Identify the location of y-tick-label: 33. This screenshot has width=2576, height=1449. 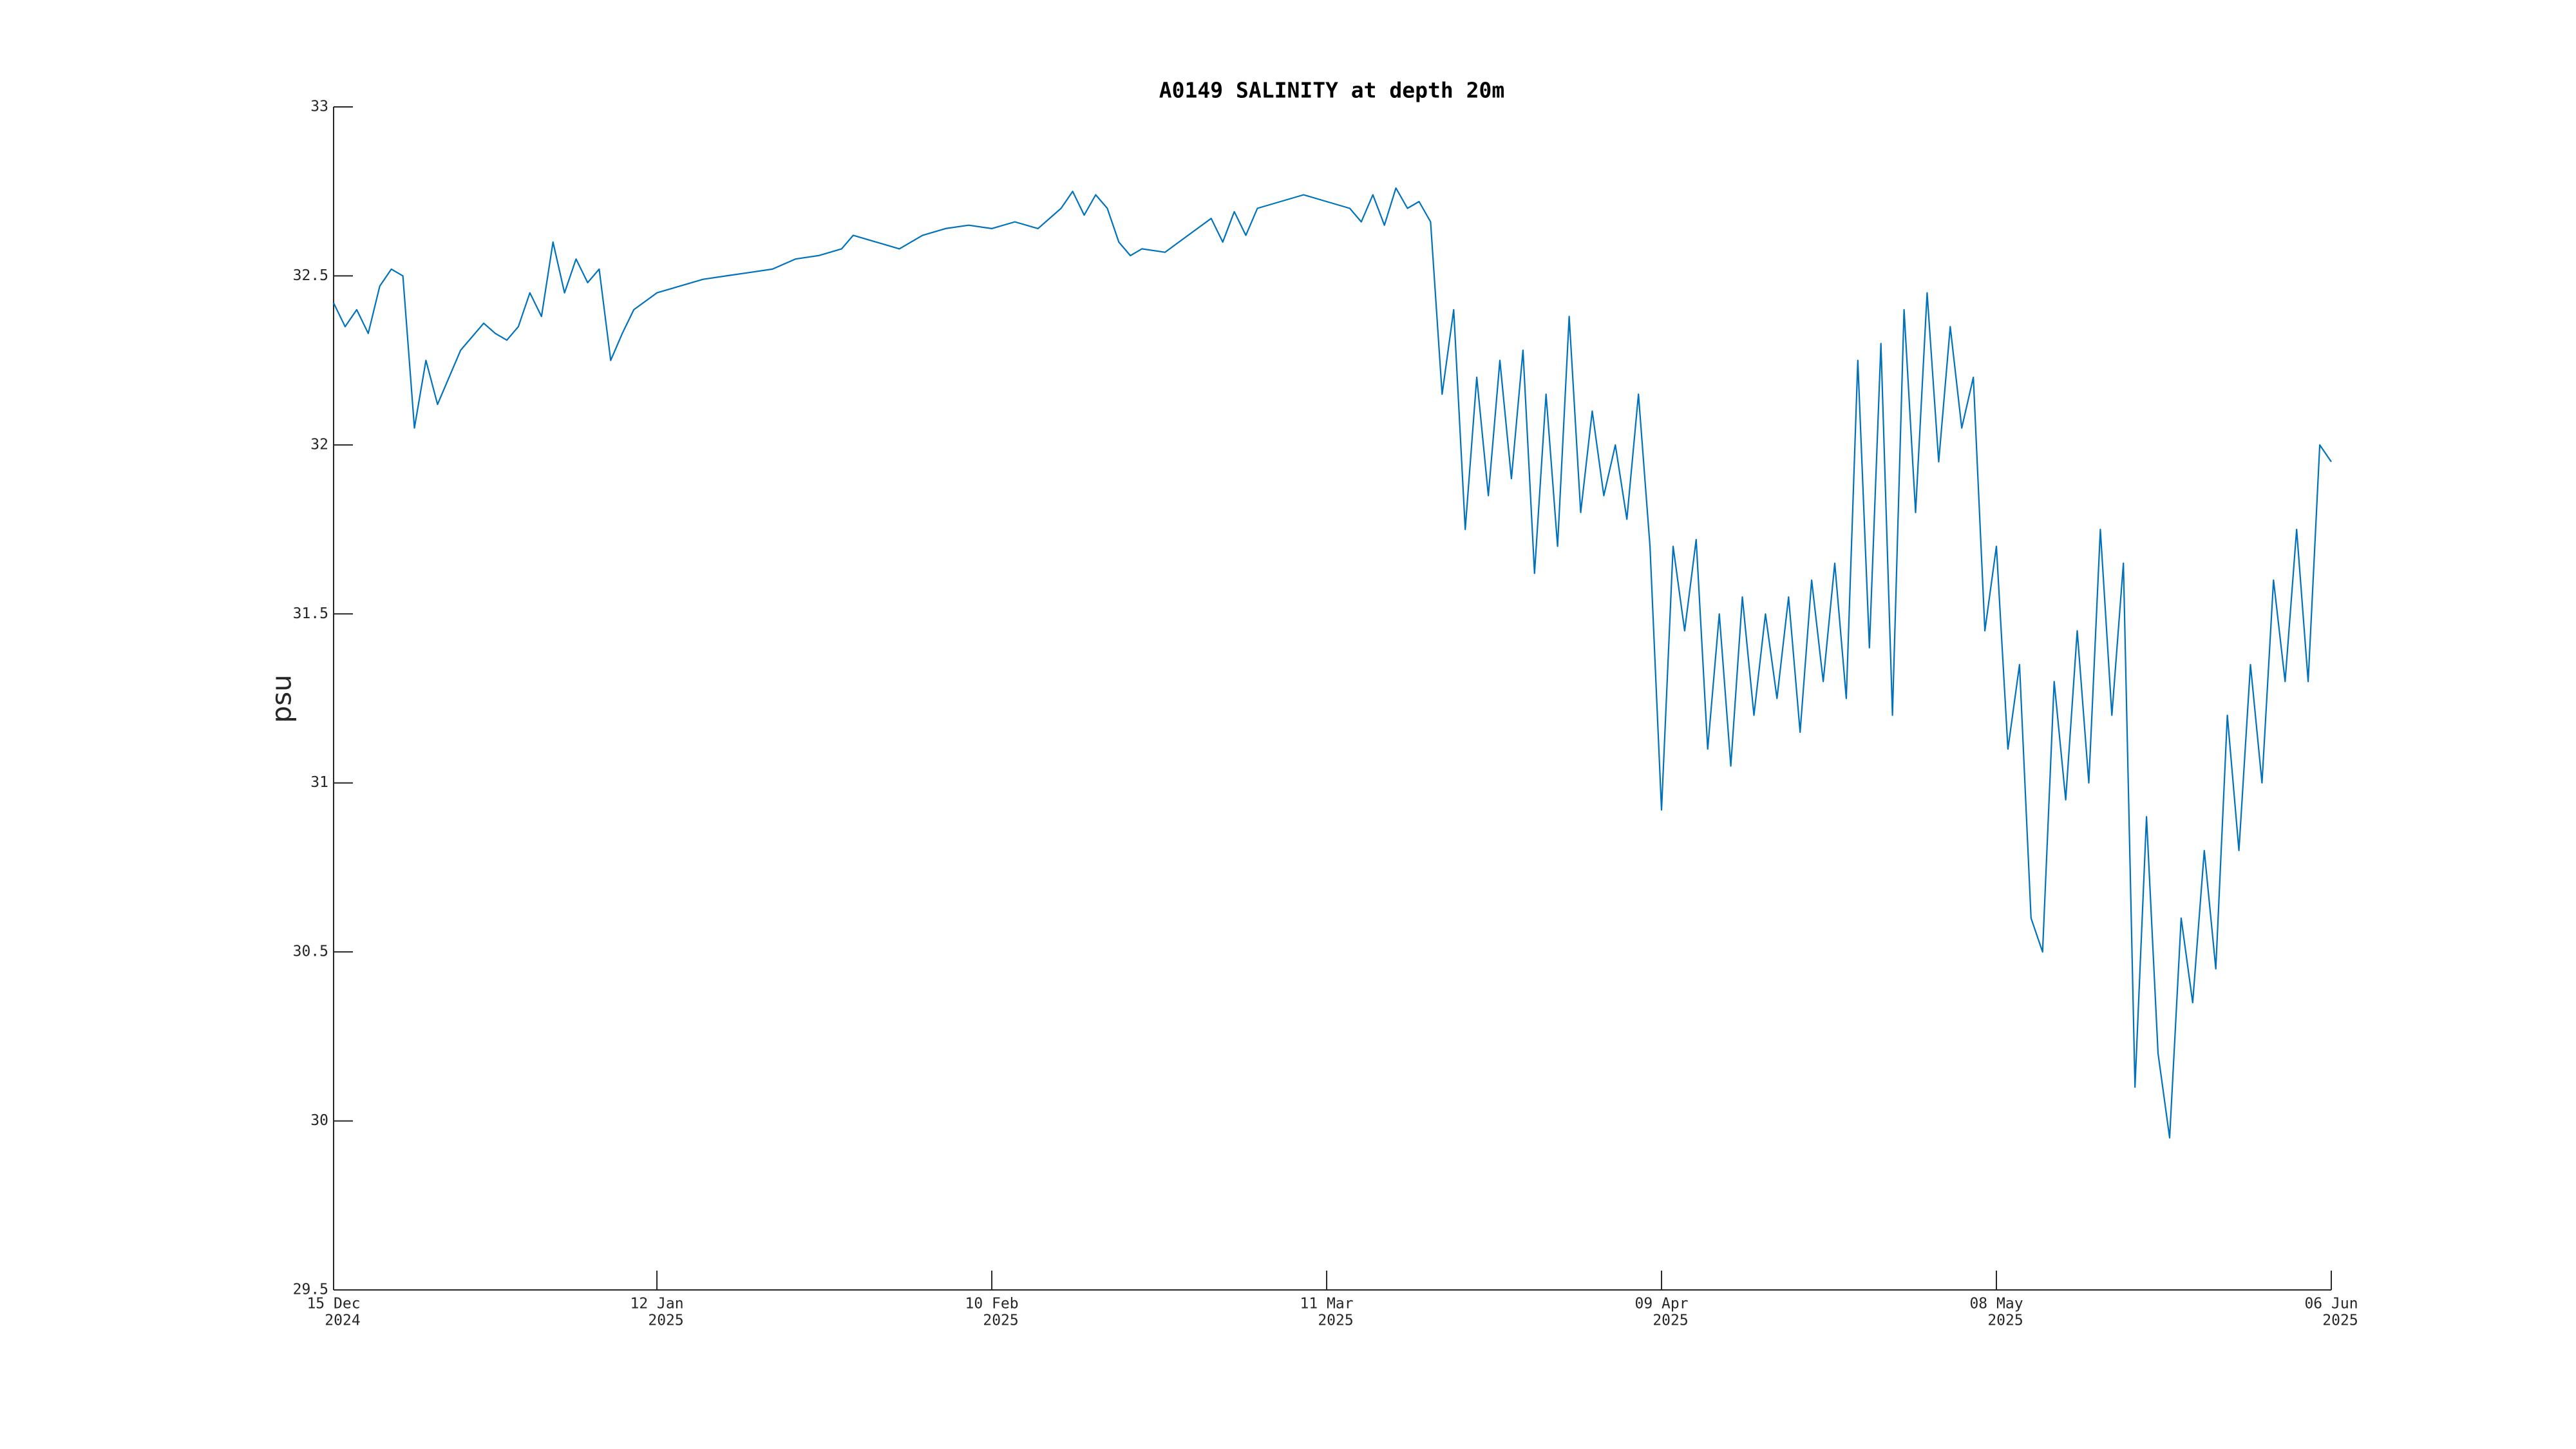
(319, 107).